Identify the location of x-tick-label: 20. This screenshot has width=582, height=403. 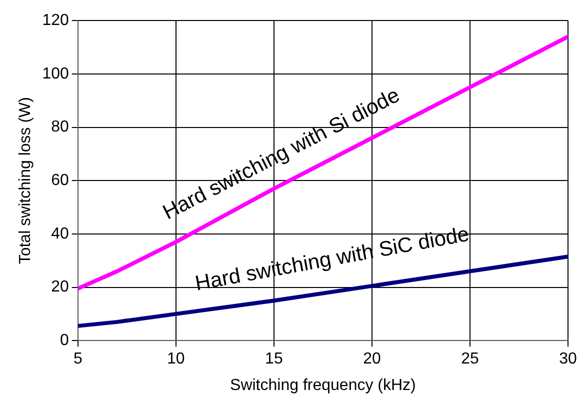
(372, 359).